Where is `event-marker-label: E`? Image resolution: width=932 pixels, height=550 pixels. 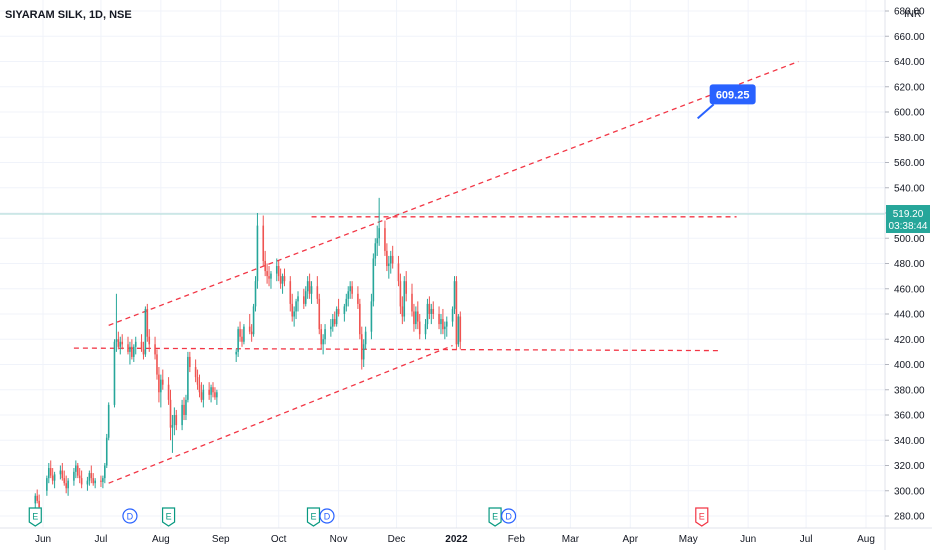 event-marker-label: E is located at coordinates (702, 517).